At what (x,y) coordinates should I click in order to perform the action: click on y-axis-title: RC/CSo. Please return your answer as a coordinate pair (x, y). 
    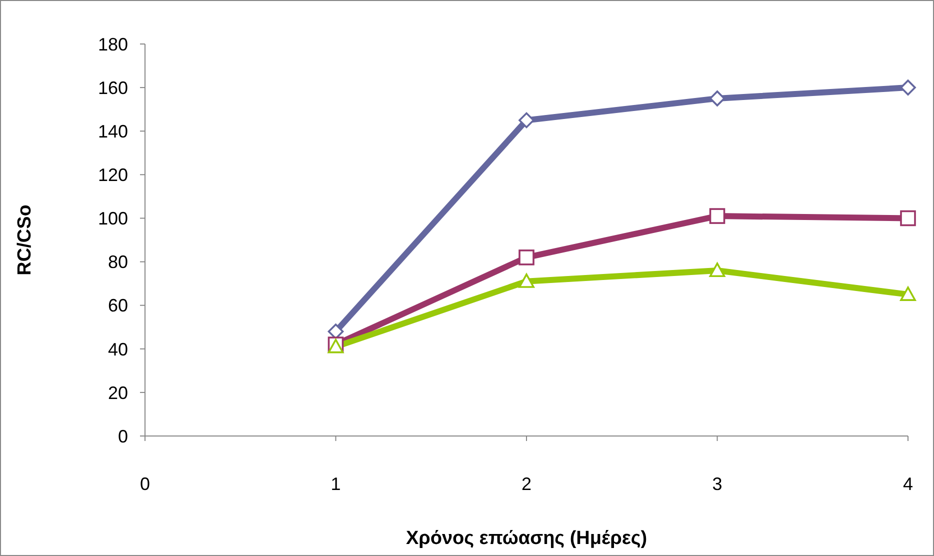
    Looking at the image, I should click on (25, 240).